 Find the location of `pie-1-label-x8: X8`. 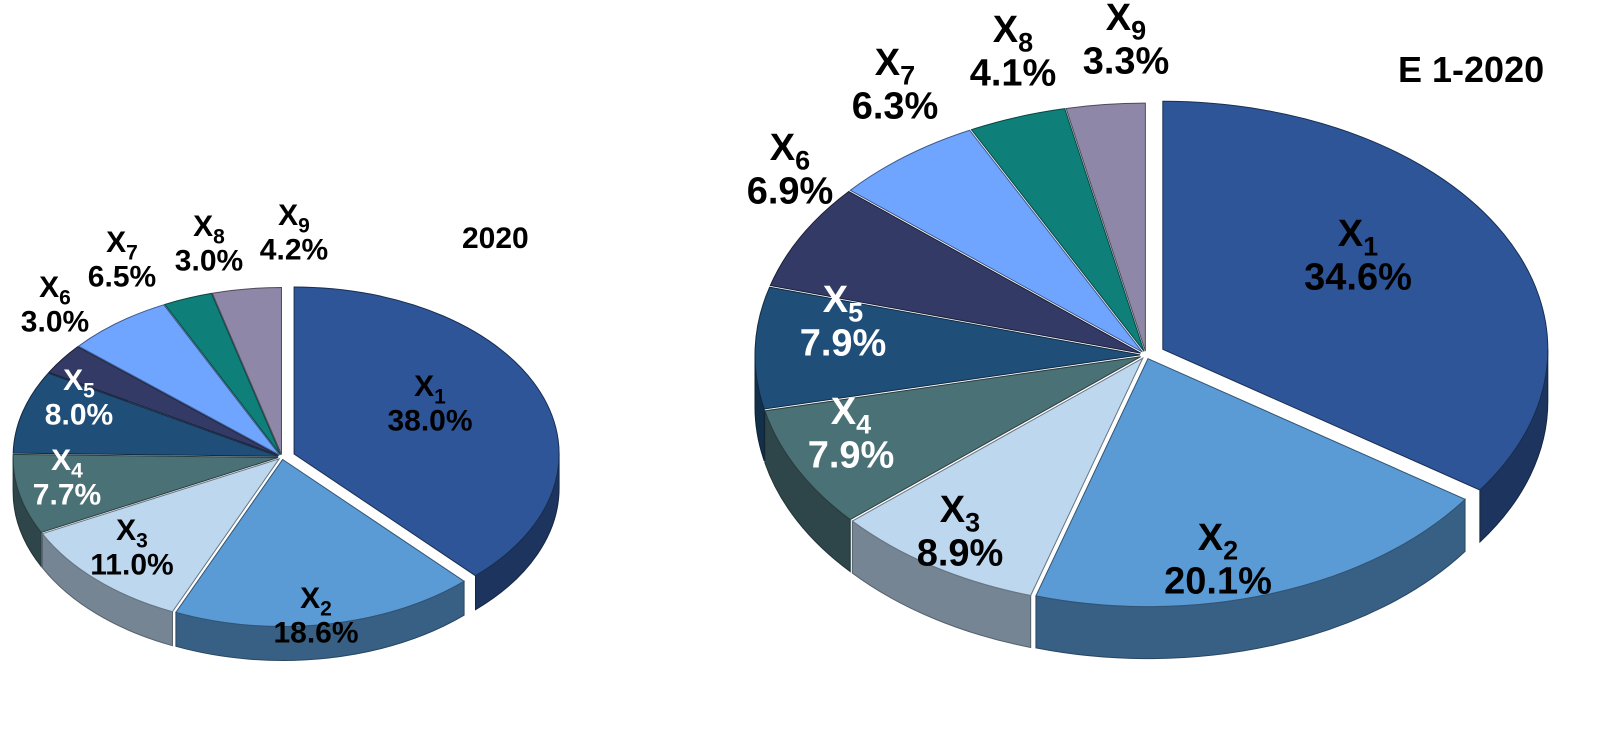

pie-1-label-x8: X8 is located at coordinates (209, 229).